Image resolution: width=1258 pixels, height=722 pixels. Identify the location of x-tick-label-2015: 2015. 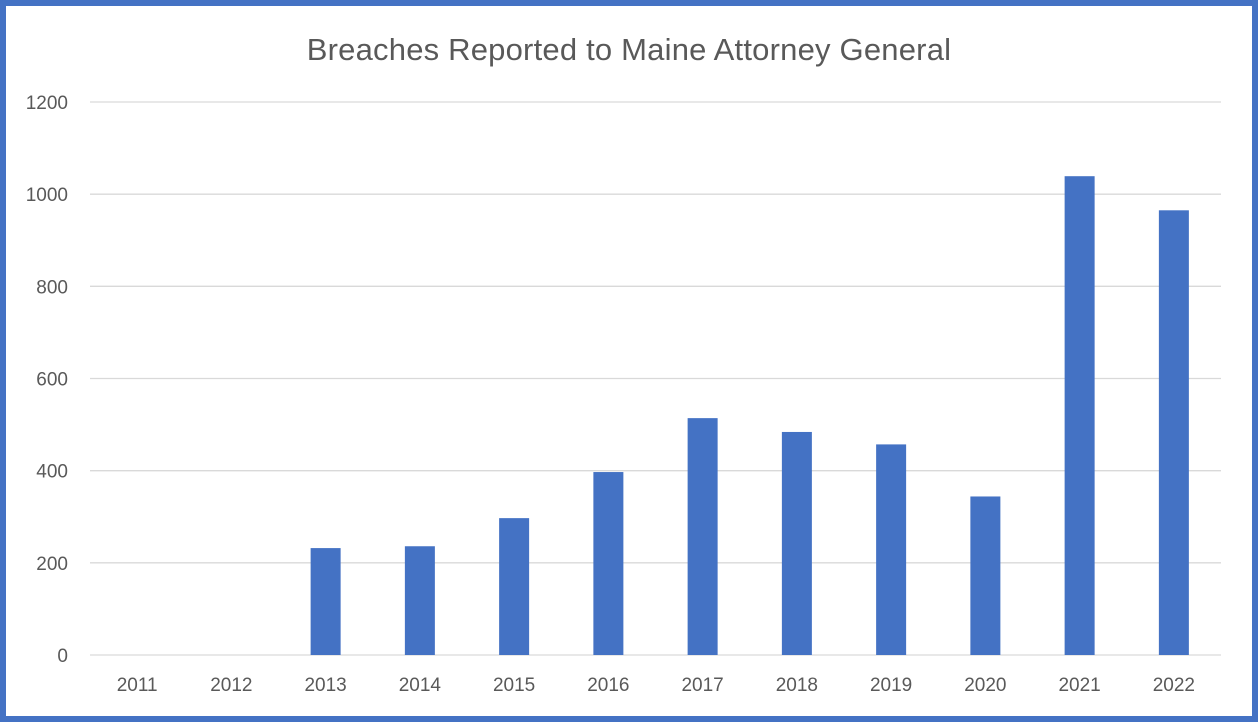
(514, 685).